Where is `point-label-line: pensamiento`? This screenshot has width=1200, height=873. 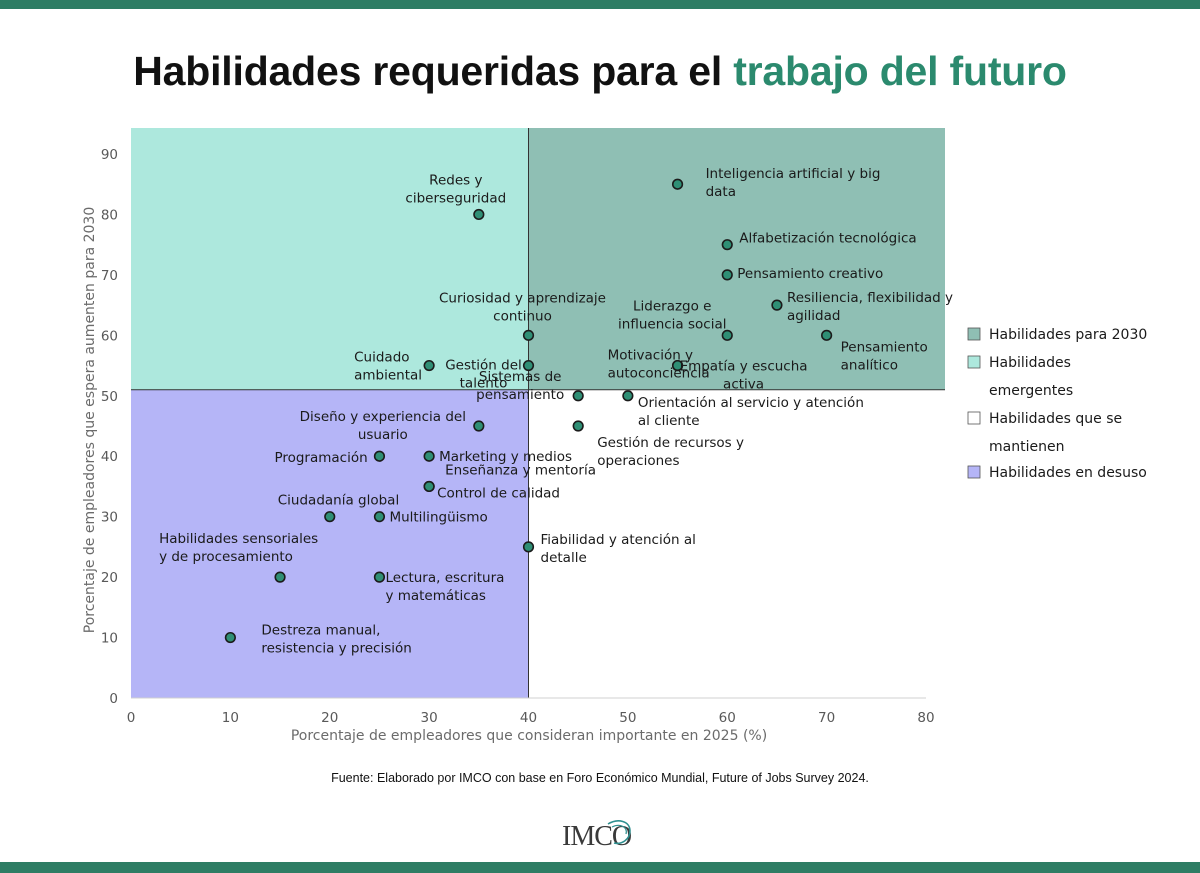
point-label-line: pensamiento is located at coordinates (520, 395).